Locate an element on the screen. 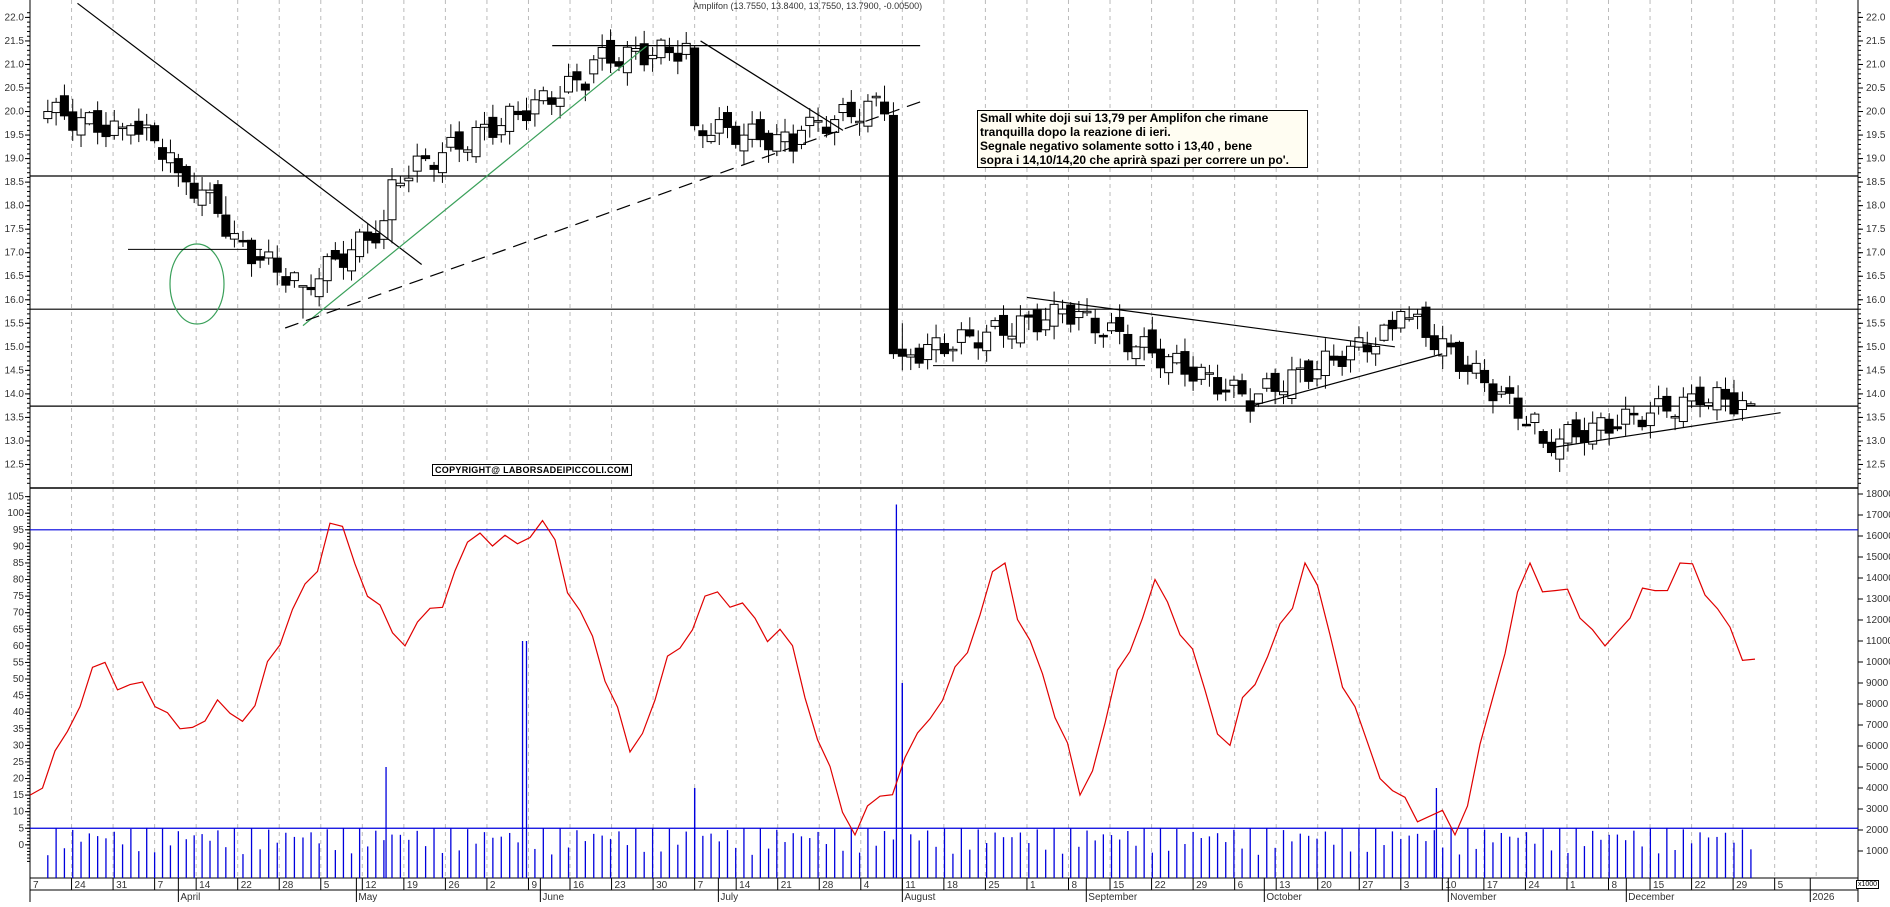 The height and width of the screenshot is (907, 1890). price-tick-left: 15.0 is located at coordinates (15, 347).